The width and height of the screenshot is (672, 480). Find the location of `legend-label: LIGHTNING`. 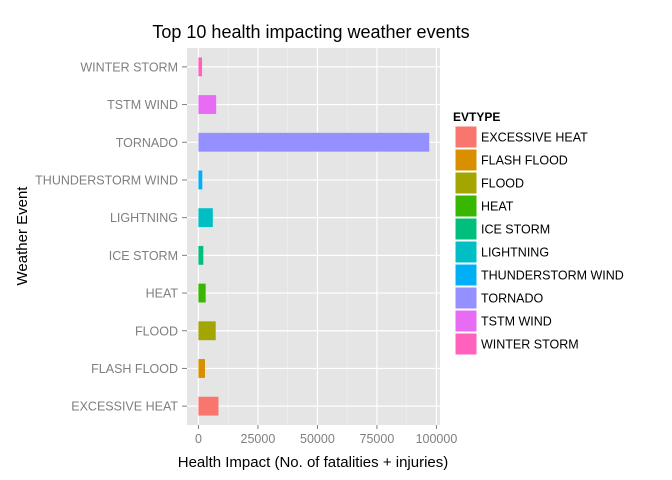

legend-label: LIGHTNING is located at coordinates (515, 253).